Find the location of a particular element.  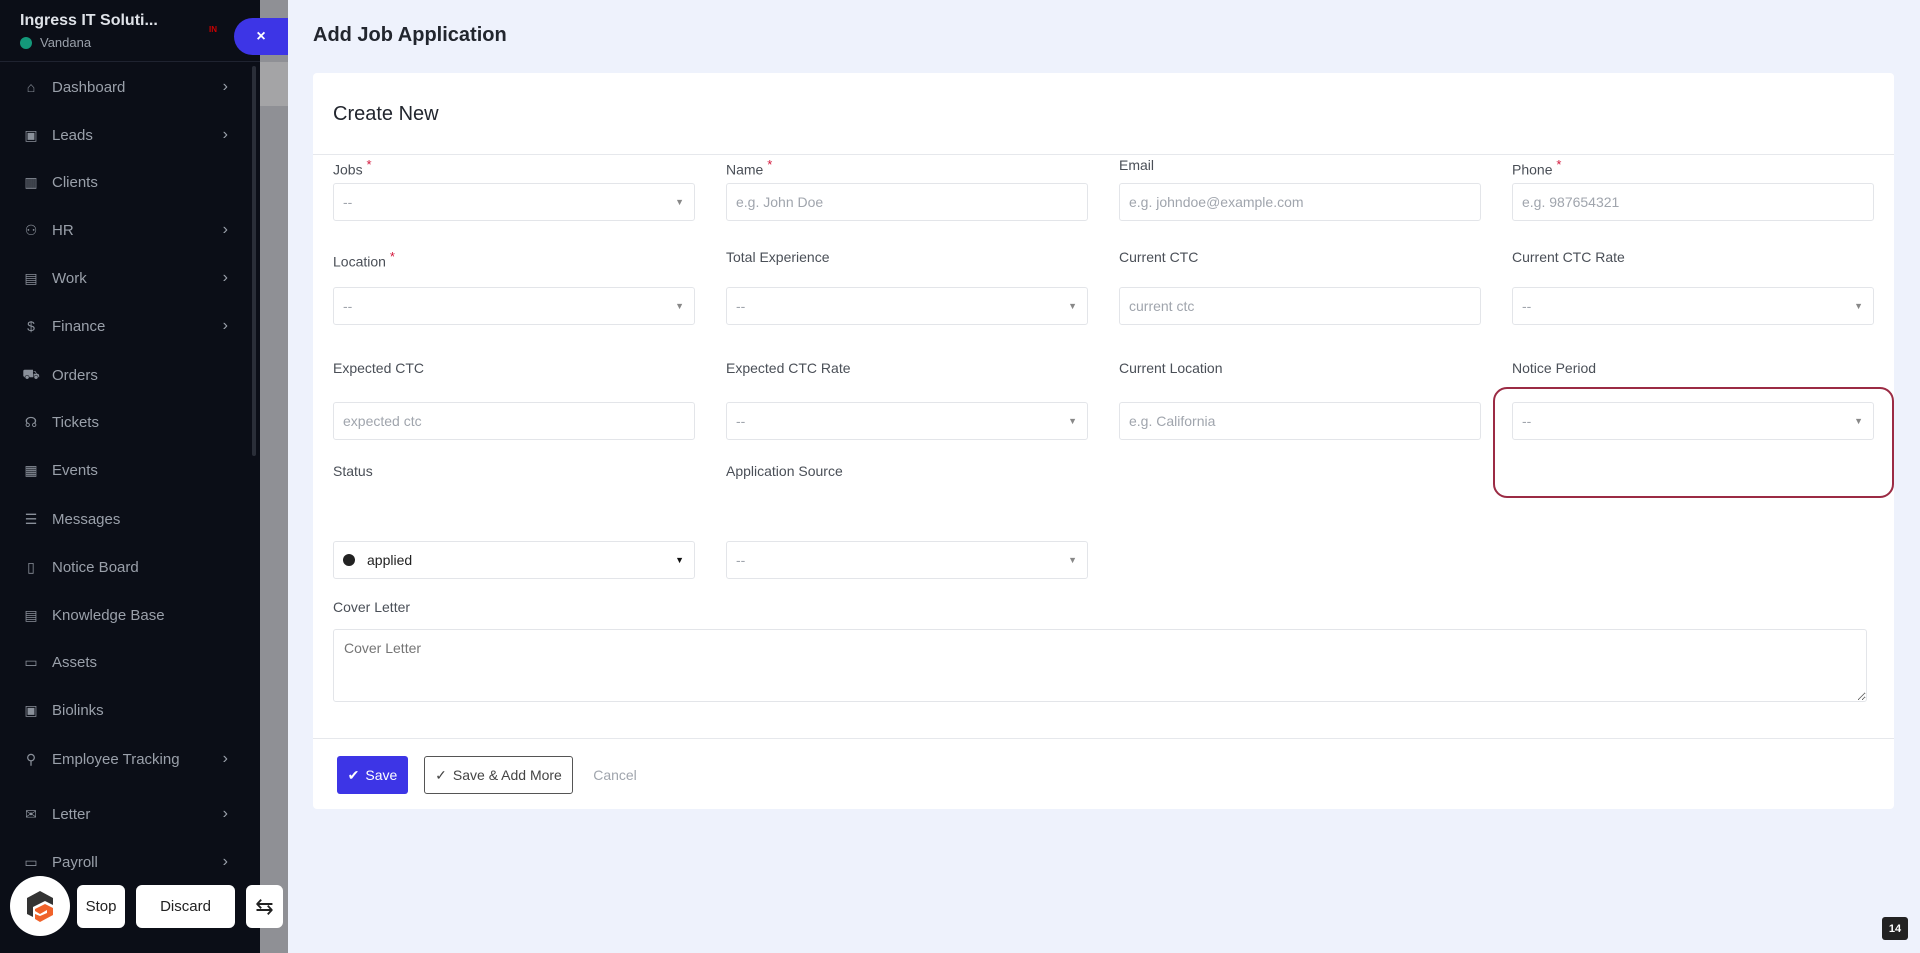

user-name: Vandana is located at coordinates (66, 42).